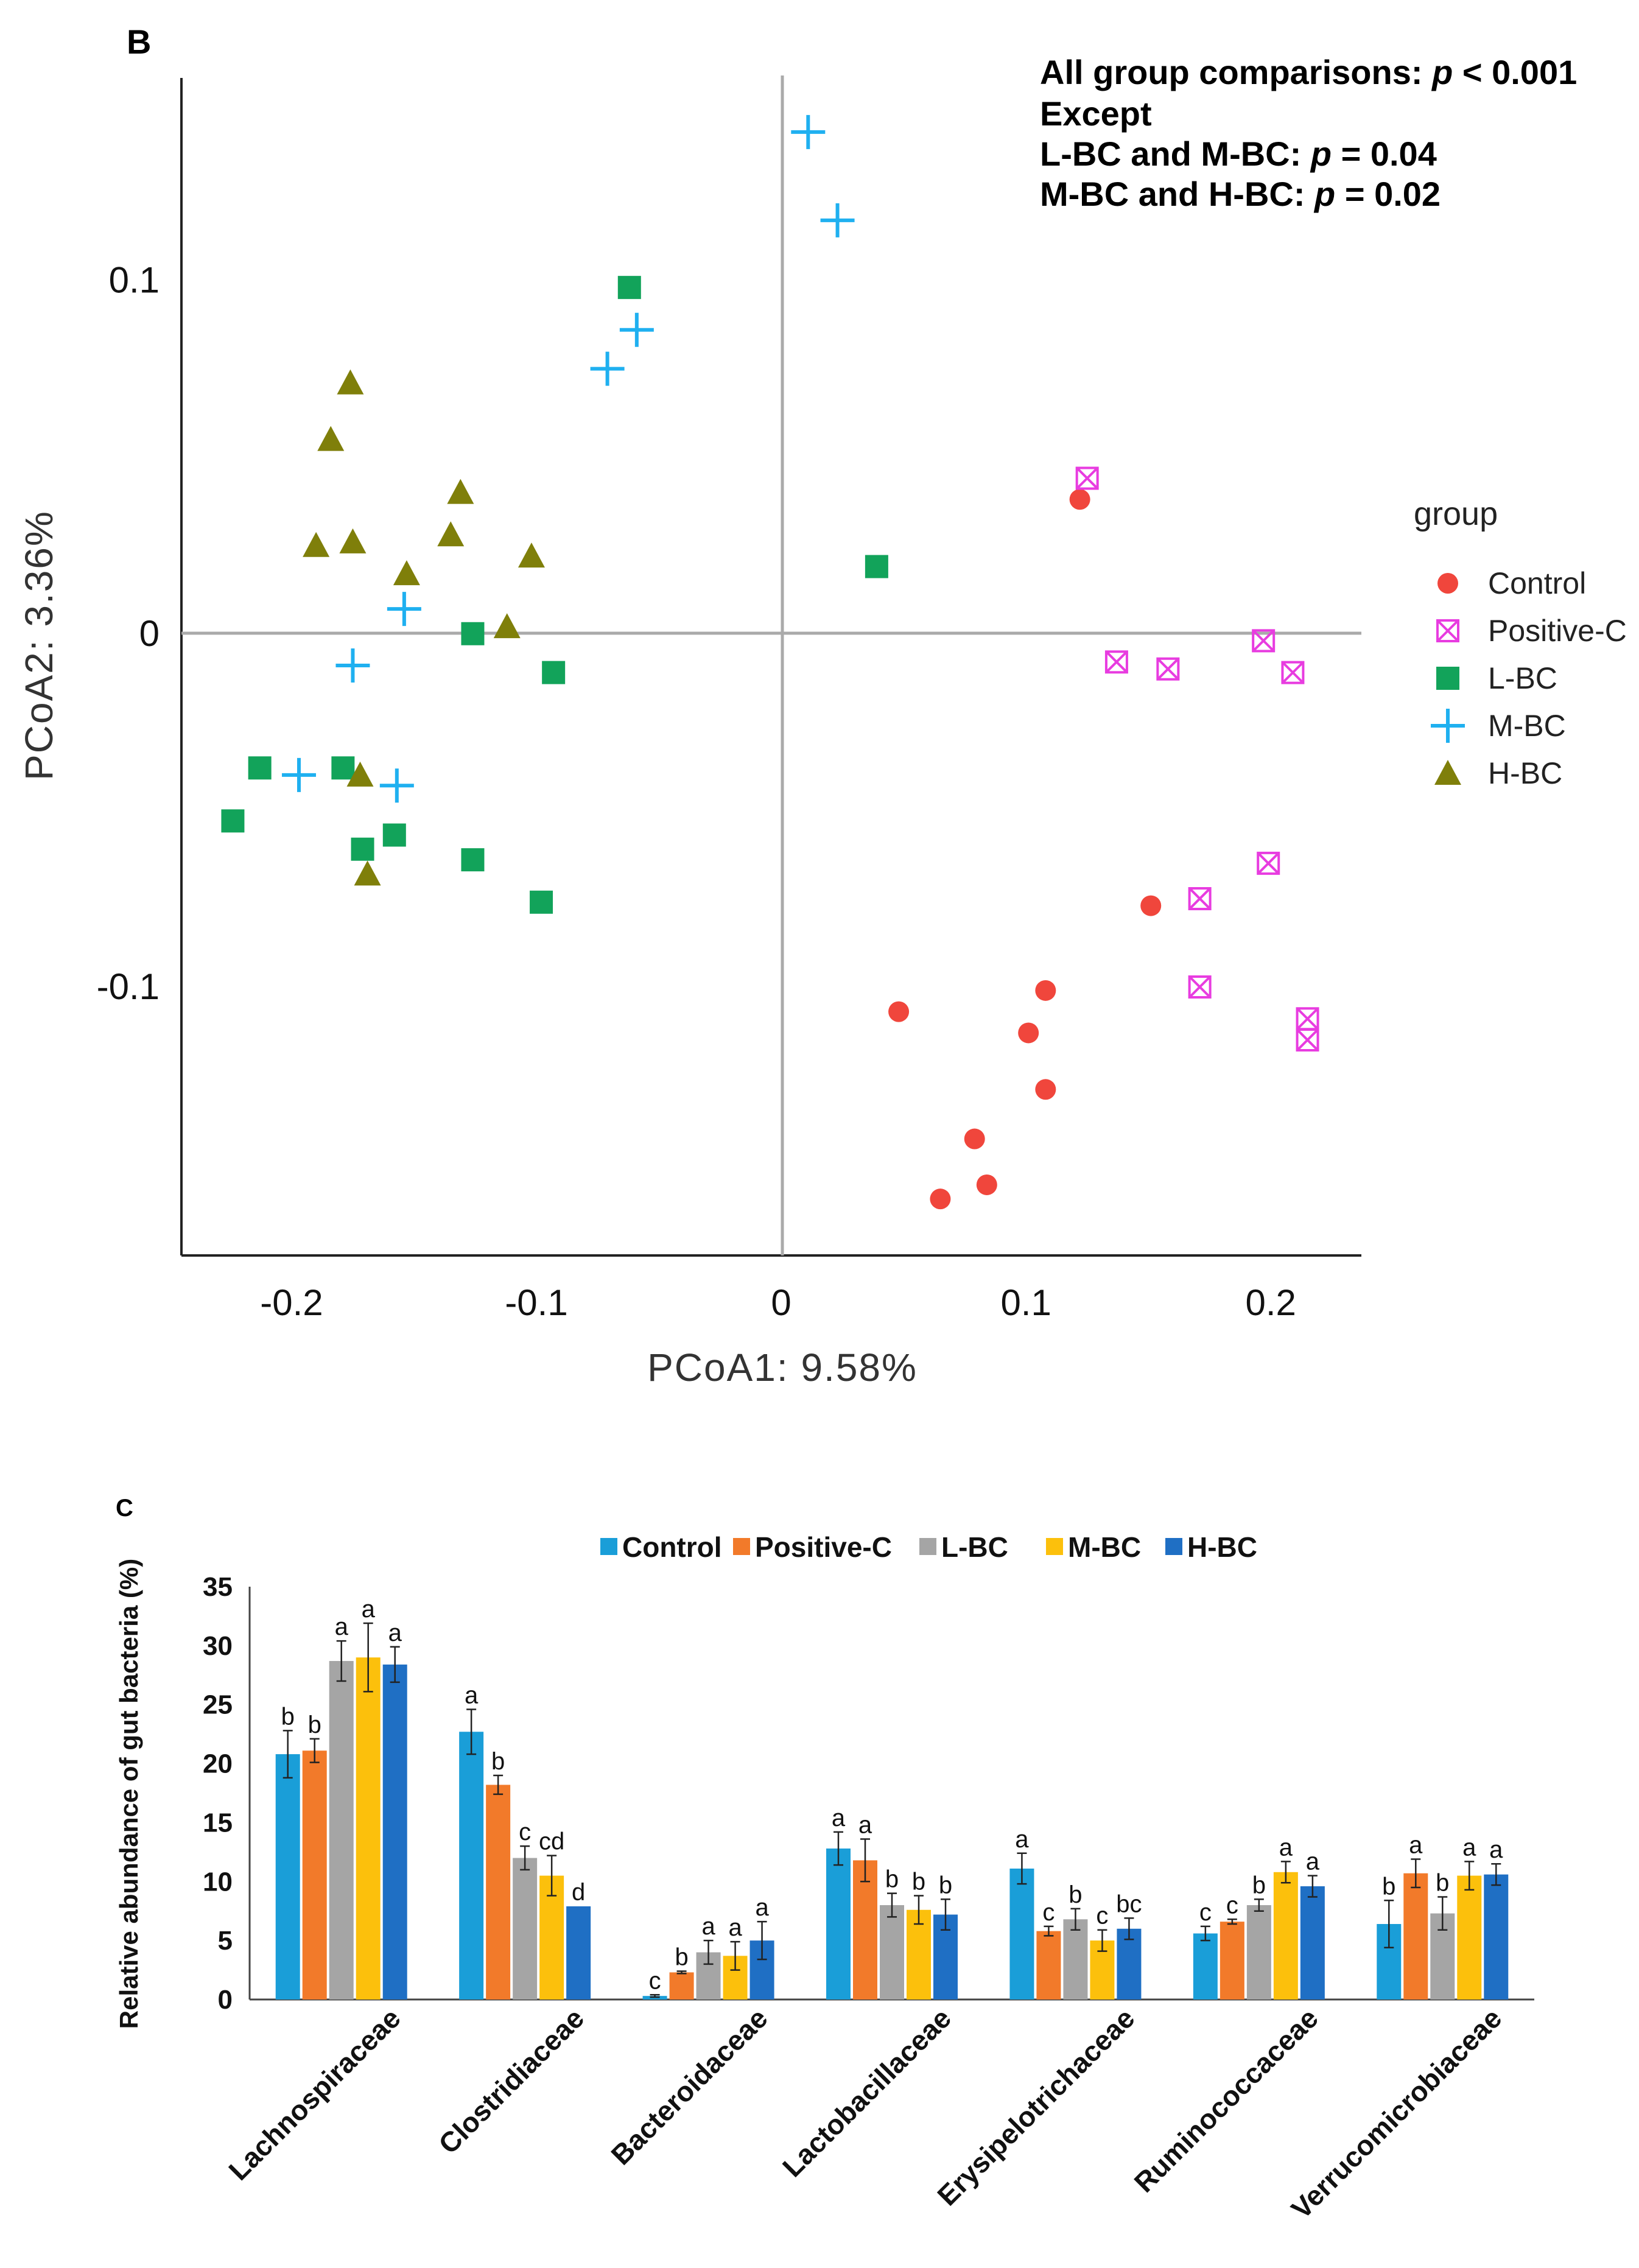 The width and height of the screenshot is (1639, 2268). I want to click on category-label: Clostridiaceae, so click(511, 2081).